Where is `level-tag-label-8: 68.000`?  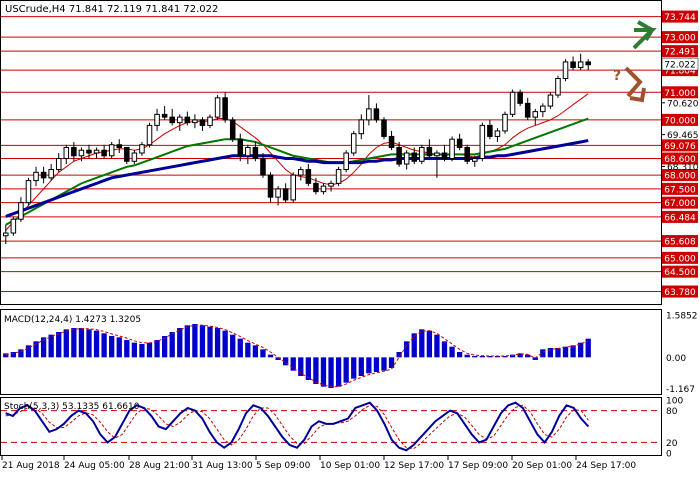 level-tag-label-8: 68.000 is located at coordinates (680, 177).